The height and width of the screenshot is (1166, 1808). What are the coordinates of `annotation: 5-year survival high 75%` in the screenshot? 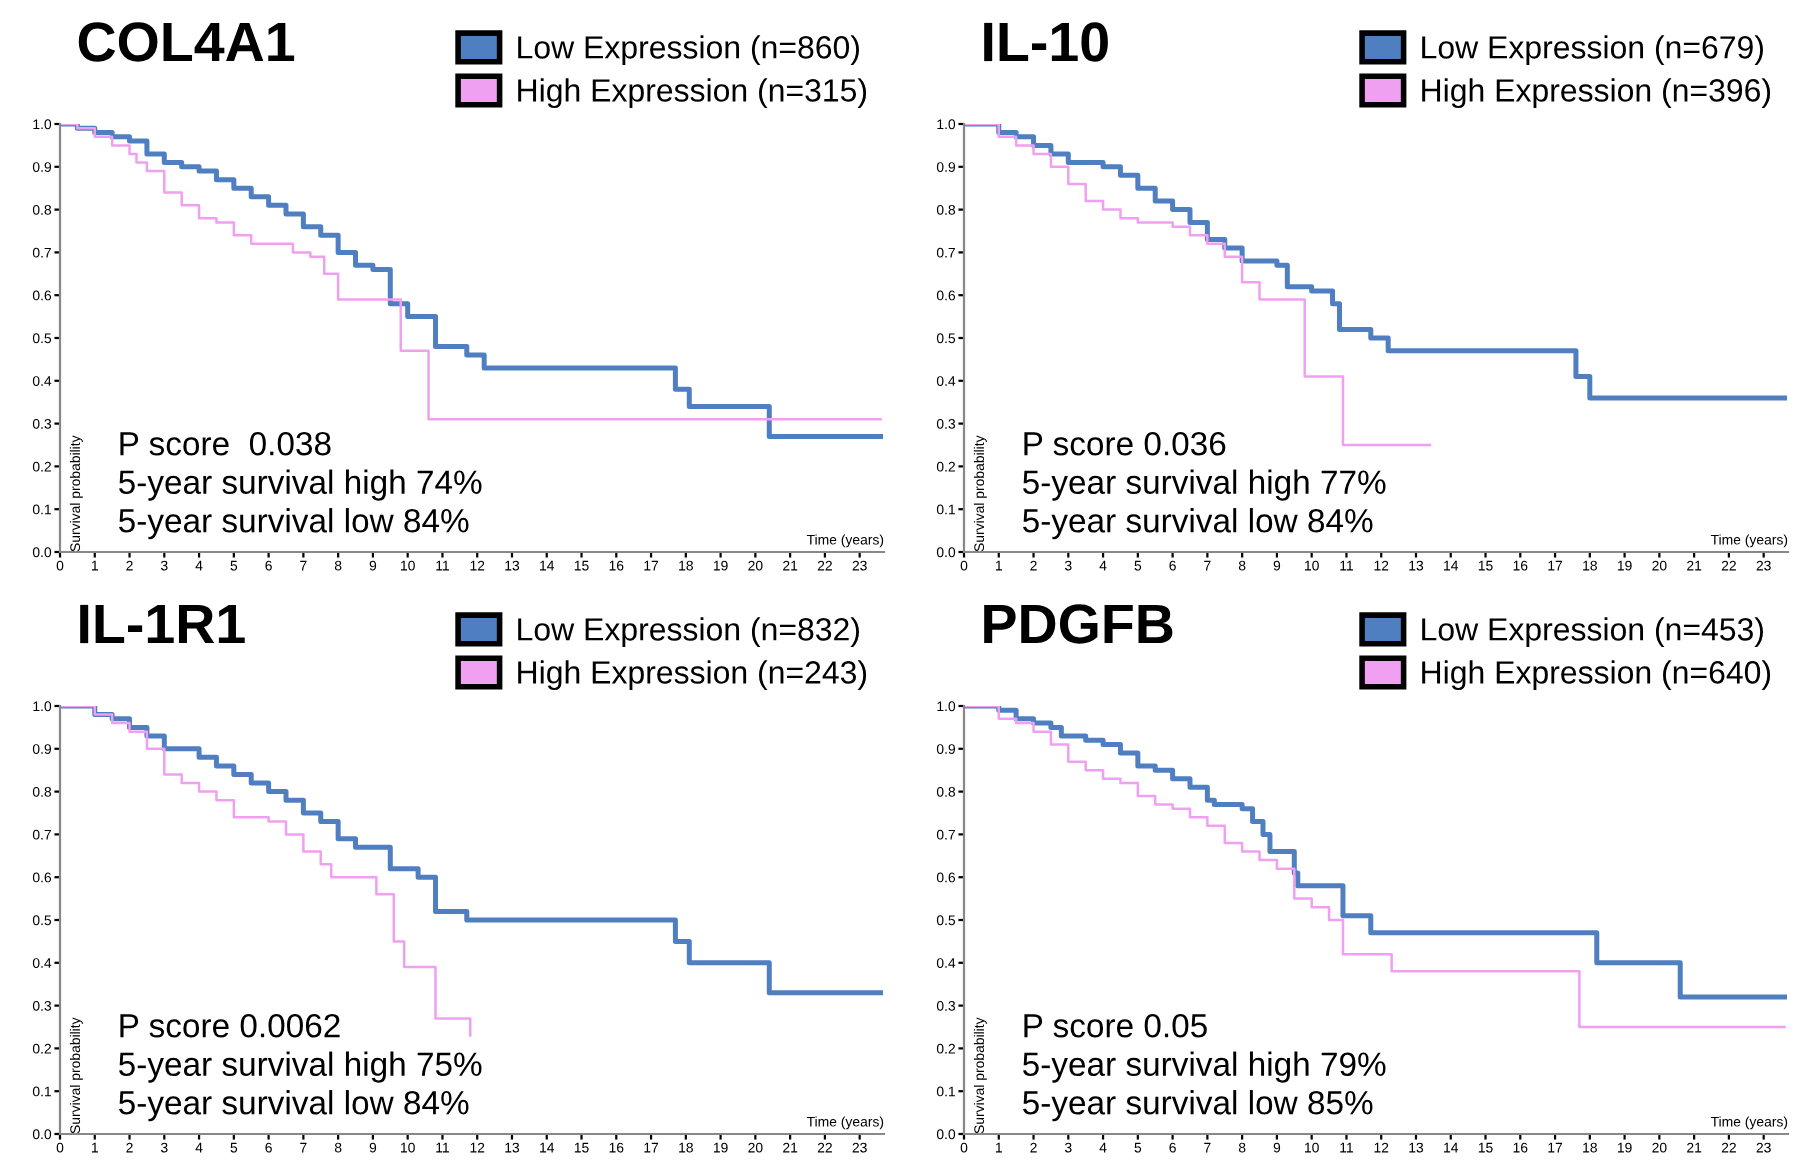 It's located at (300, 1067).